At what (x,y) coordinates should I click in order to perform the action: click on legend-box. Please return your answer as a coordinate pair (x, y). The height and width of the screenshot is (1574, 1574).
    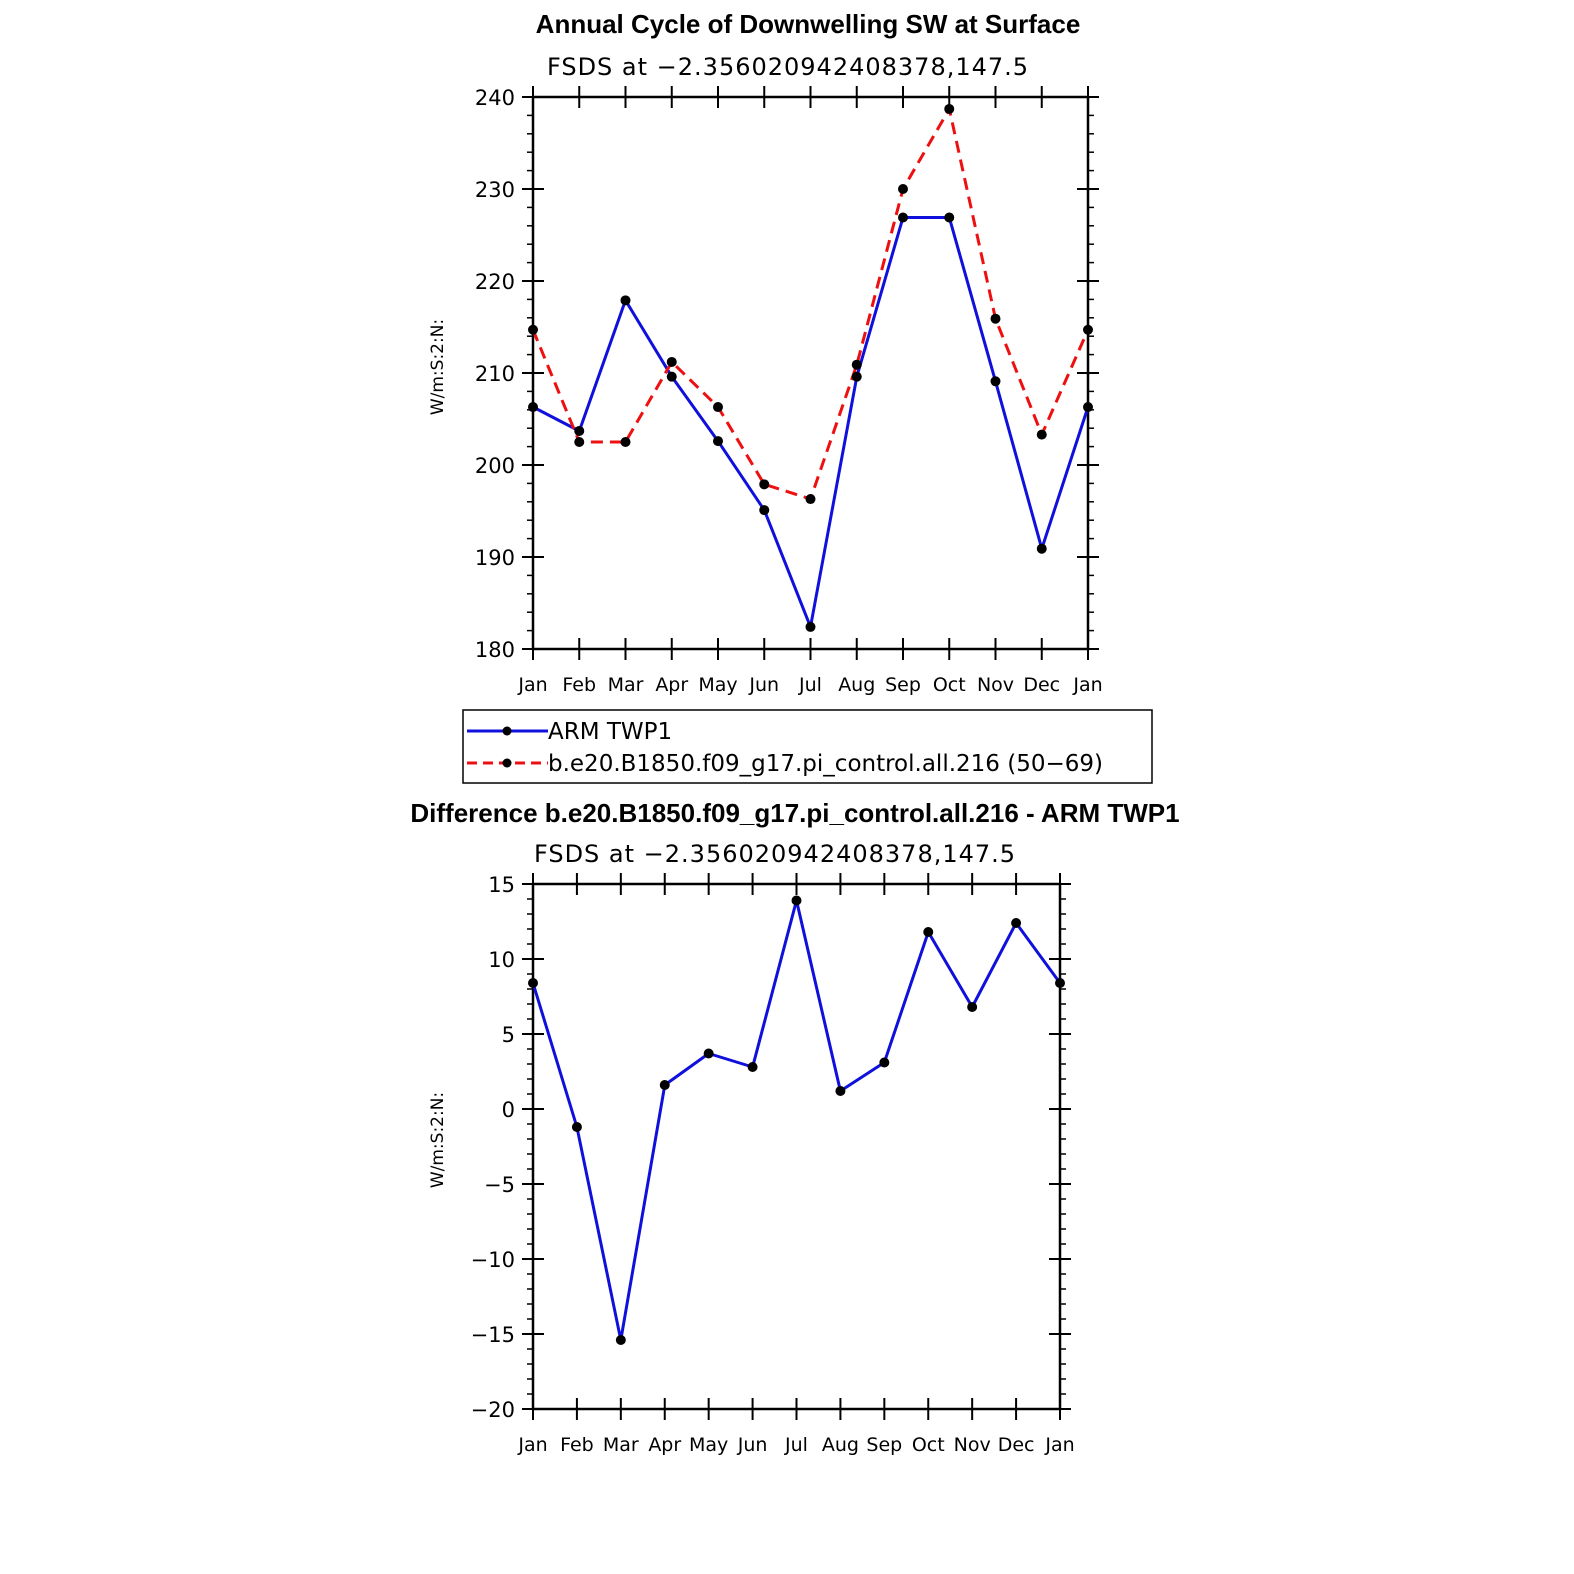
    Looking at the image, I should click on (807, 746).